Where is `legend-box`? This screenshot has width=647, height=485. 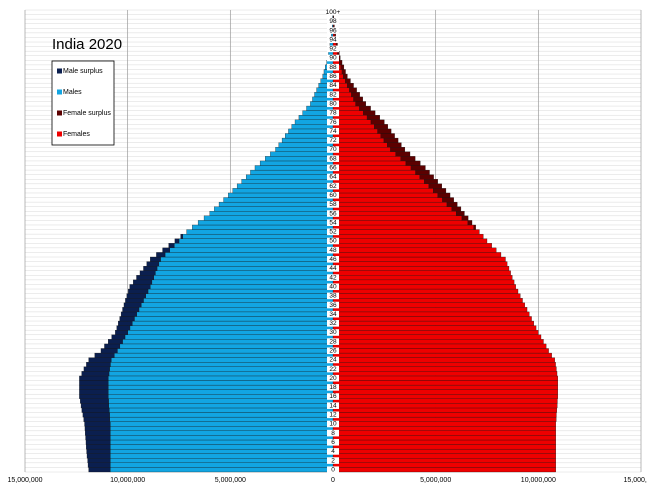
legend-box is located at coordinates (83, 103).